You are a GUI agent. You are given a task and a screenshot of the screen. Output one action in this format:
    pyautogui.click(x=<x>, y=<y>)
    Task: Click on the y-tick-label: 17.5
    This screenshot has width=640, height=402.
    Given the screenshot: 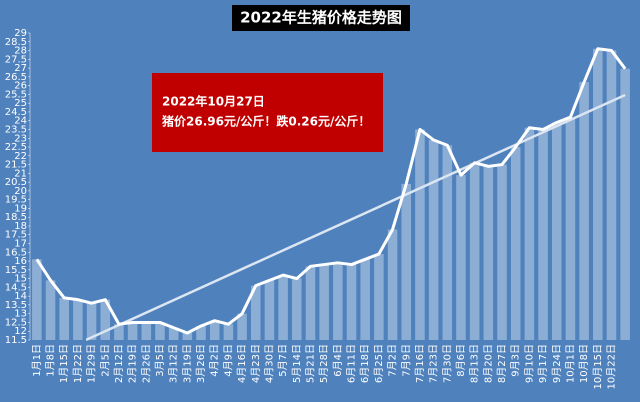 What is the action you would take?
    pyautogui.click(x=16, y=235)
    